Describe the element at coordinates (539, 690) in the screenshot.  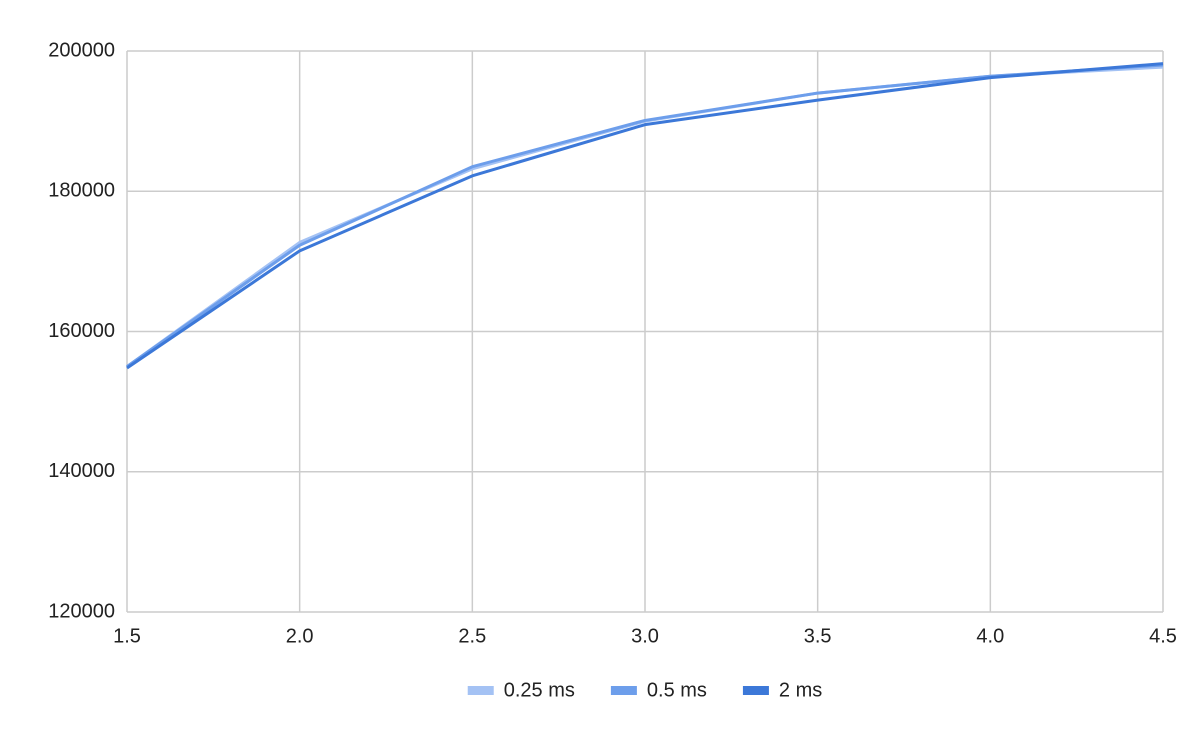
I see `legend-label: 0.25 ms` at that location.